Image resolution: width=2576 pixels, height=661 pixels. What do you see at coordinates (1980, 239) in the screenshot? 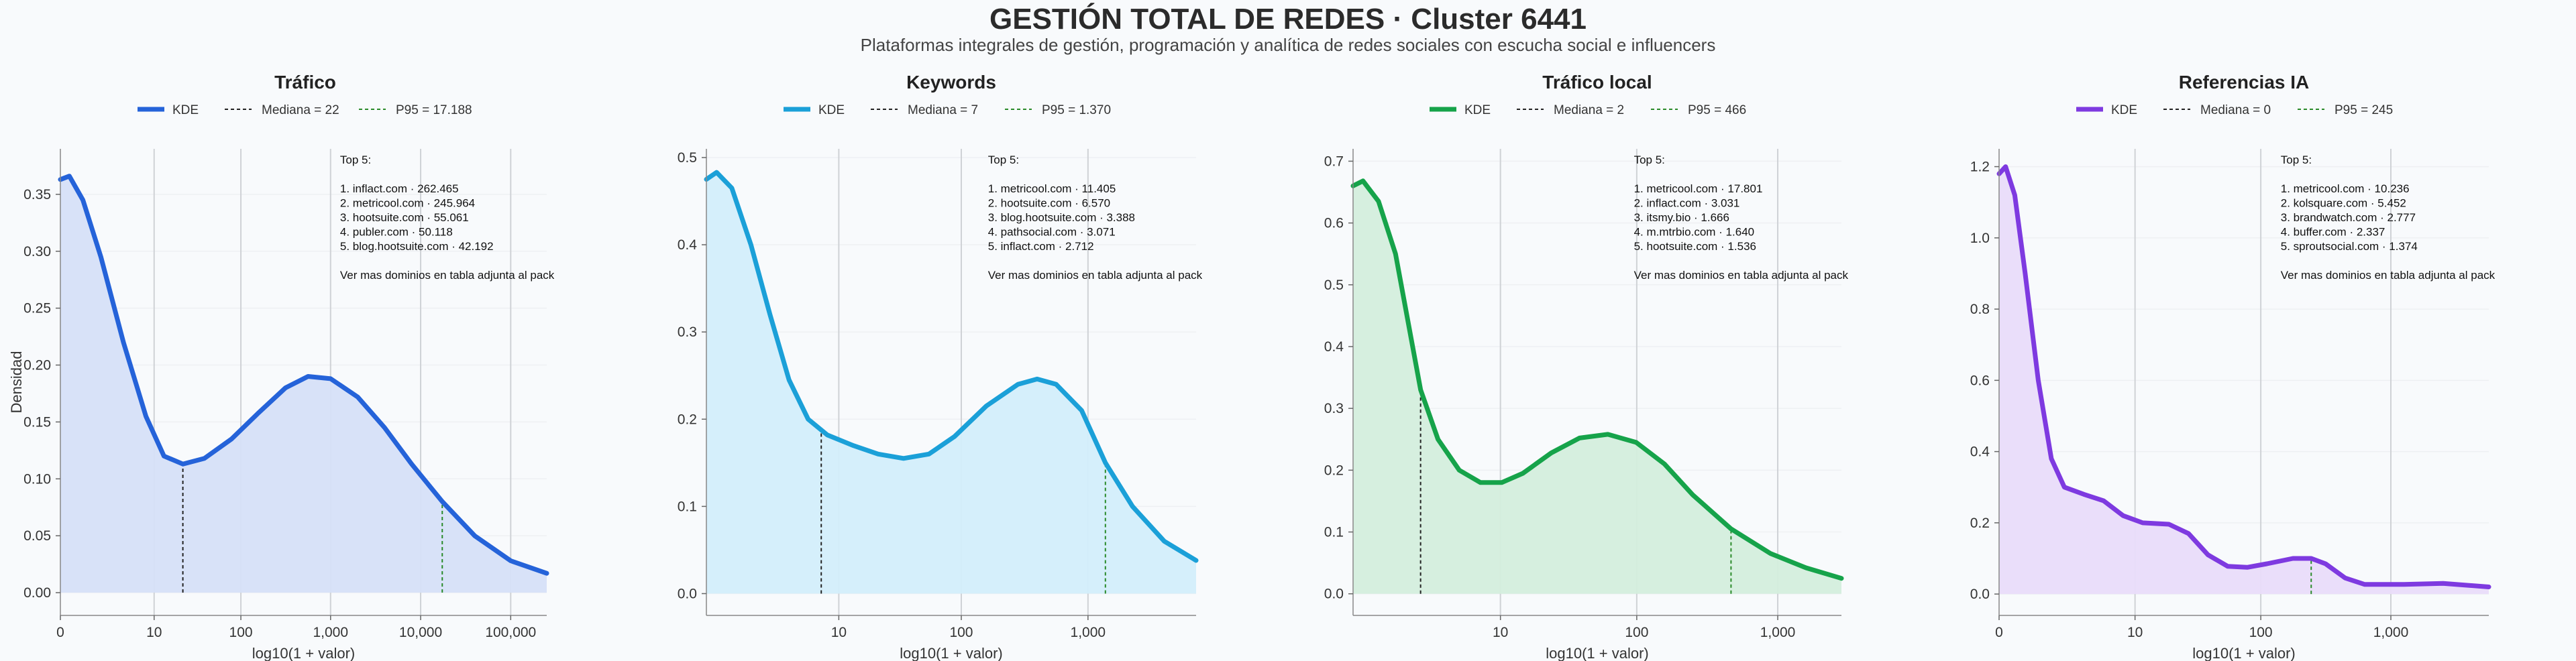
I see `y-tick-label: 1.0` at bounding box center [1980, 239].